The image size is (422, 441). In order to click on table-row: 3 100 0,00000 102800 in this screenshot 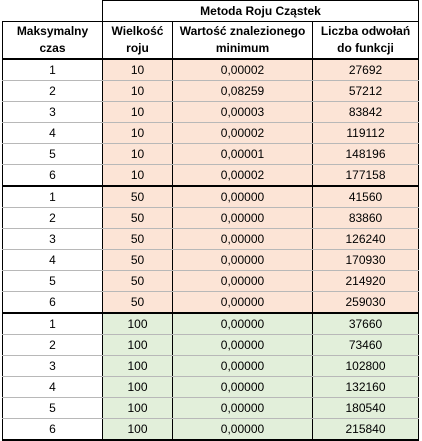, I will do `click(210, 366)`.